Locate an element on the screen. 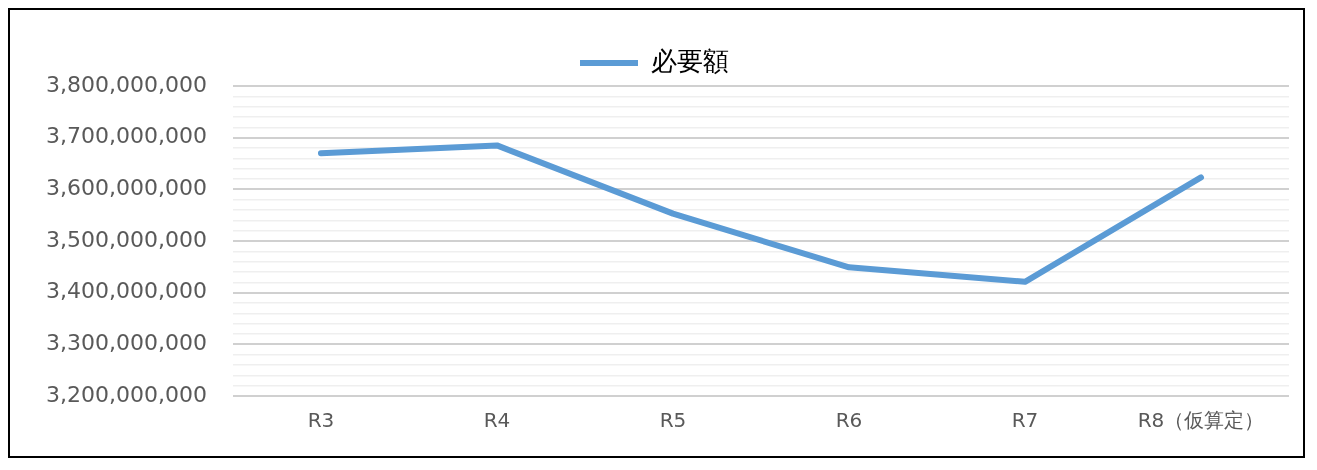 Image resolution: width=1317 pixels, height=470 pixels. x-tick-label: R7 is located at coordinates (1025, 420).